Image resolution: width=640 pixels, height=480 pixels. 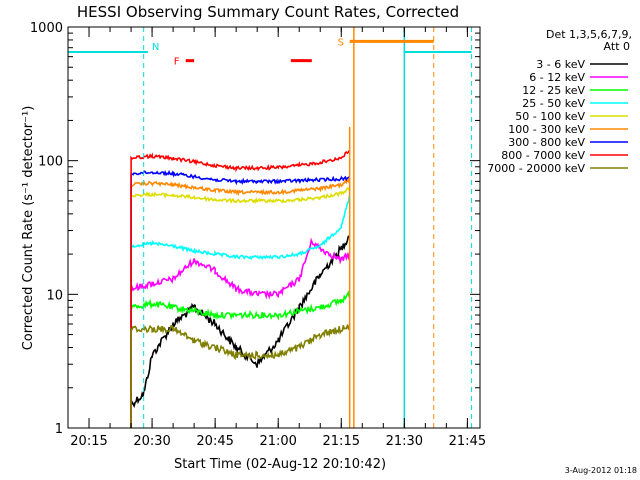 I want to click on y-tick-label: 1, so click(x=59, y=429).